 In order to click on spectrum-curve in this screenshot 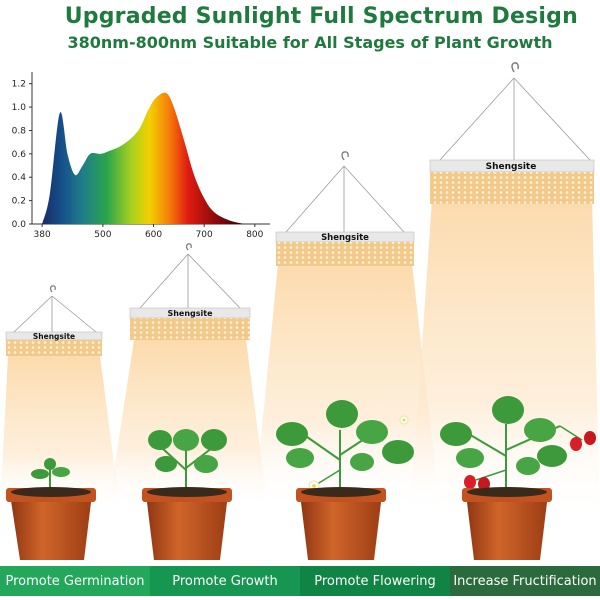, I will do `click(143, 158)`.